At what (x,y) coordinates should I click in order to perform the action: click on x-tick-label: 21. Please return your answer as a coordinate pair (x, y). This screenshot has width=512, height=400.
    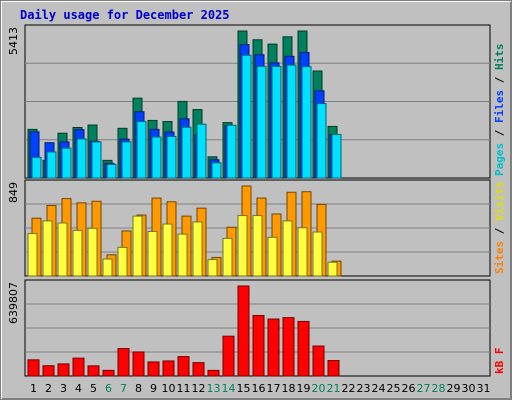
    Looking at the image, I should click on (334, 388).